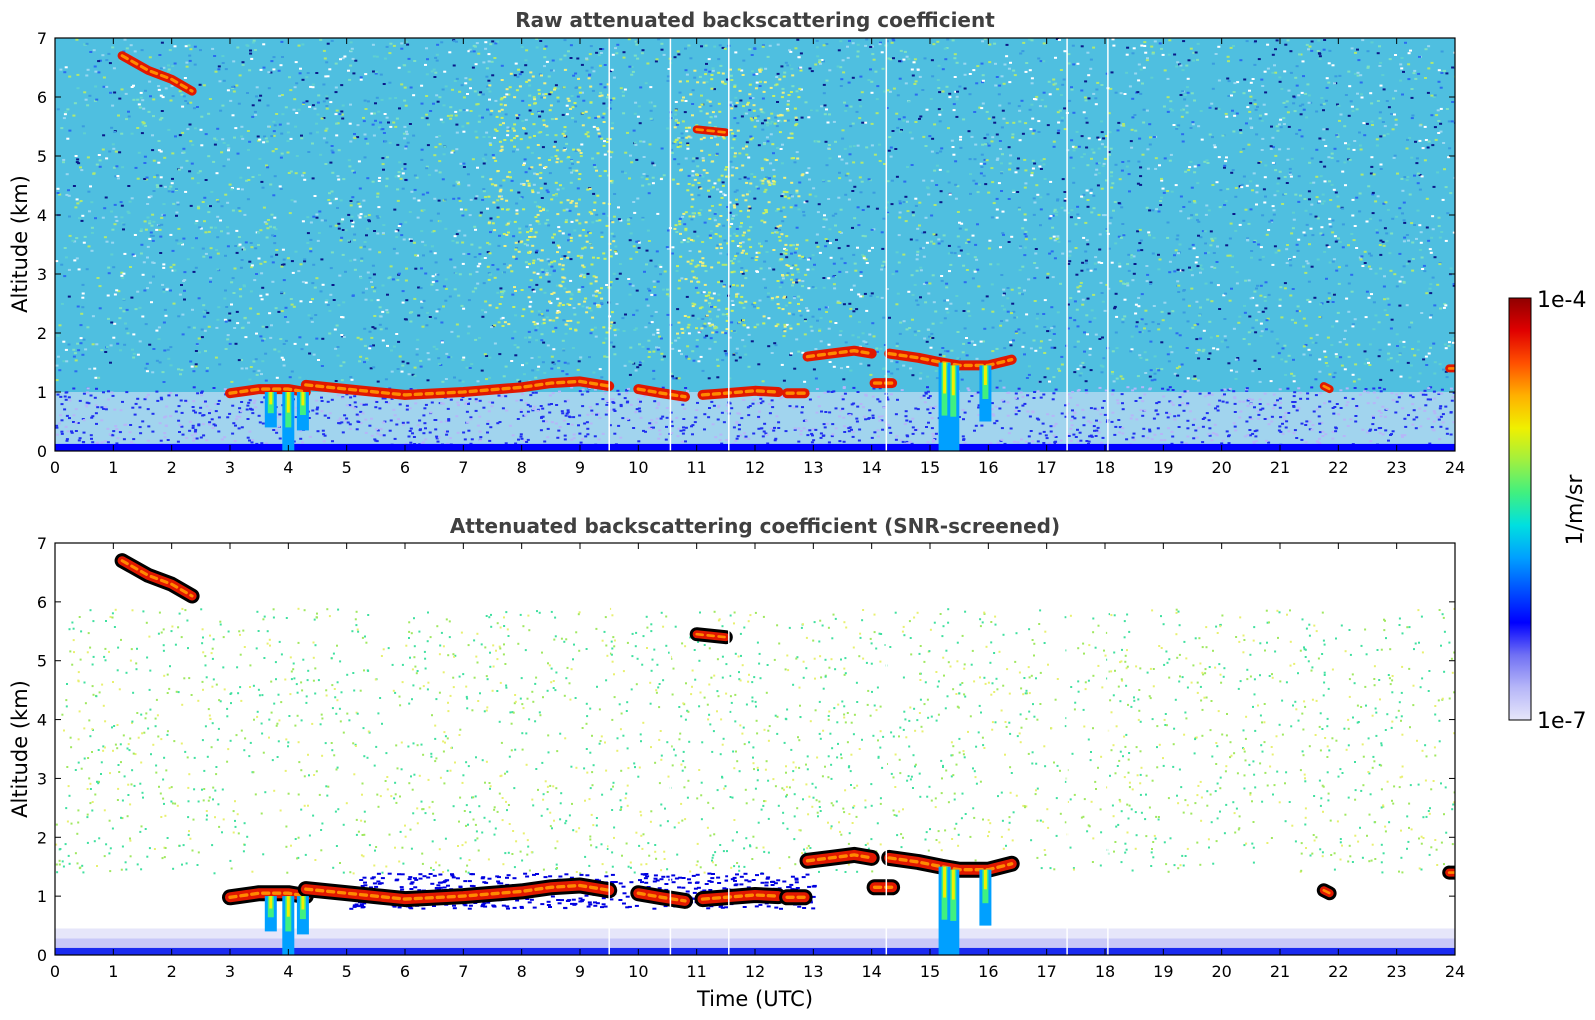  What do you see at coordinates (20, 749) in the screenshot?
I see `panel-screened-ylabel: Altitude (km)` at bounding box center [20, 749].